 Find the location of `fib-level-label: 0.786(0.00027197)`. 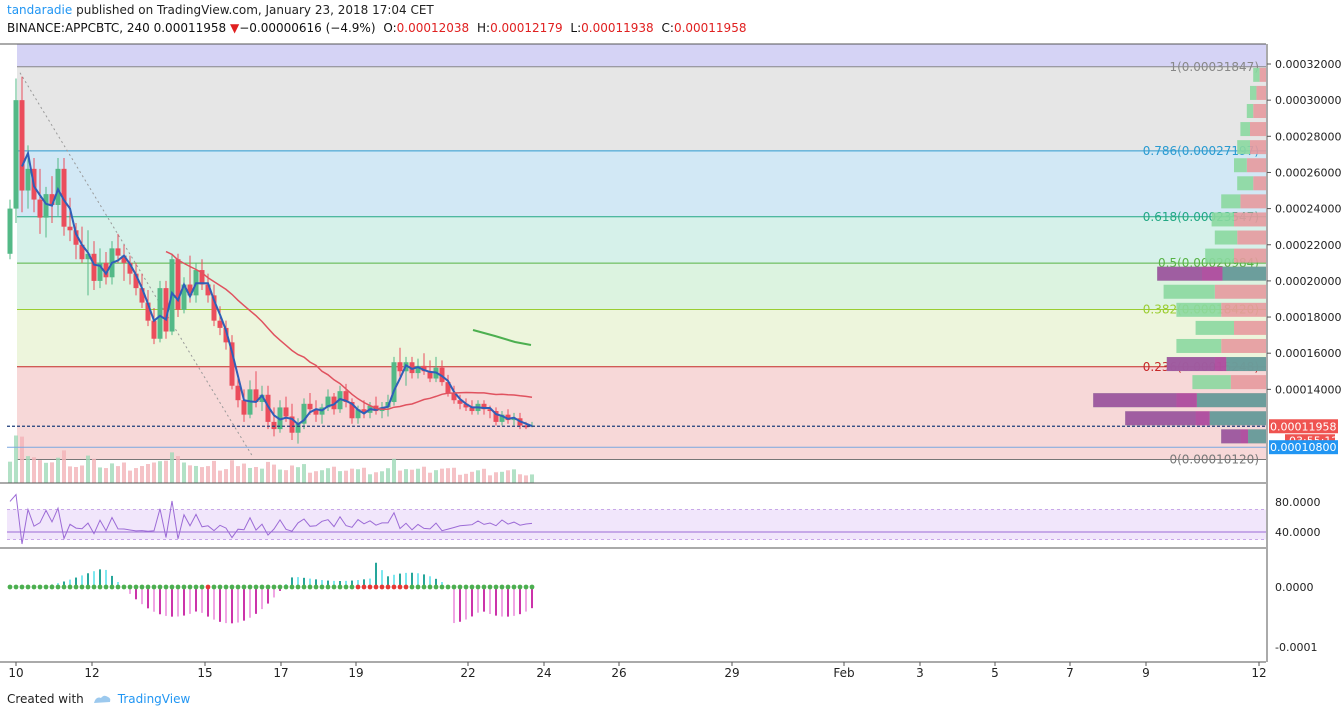

fib-level-label: 0.786(0.00027197) is located at coordinates (1201, 151).